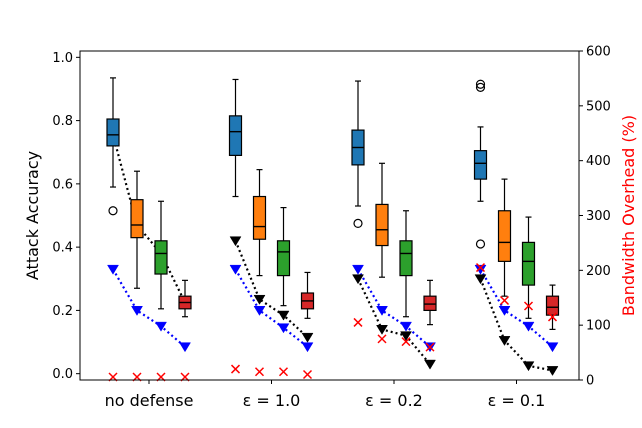 The width and height of the screenshot is (642, 428). Describe the element at coordinates (394, 400) in the screenshot. I see `x-tick-label: ε = 0.2` at that location.